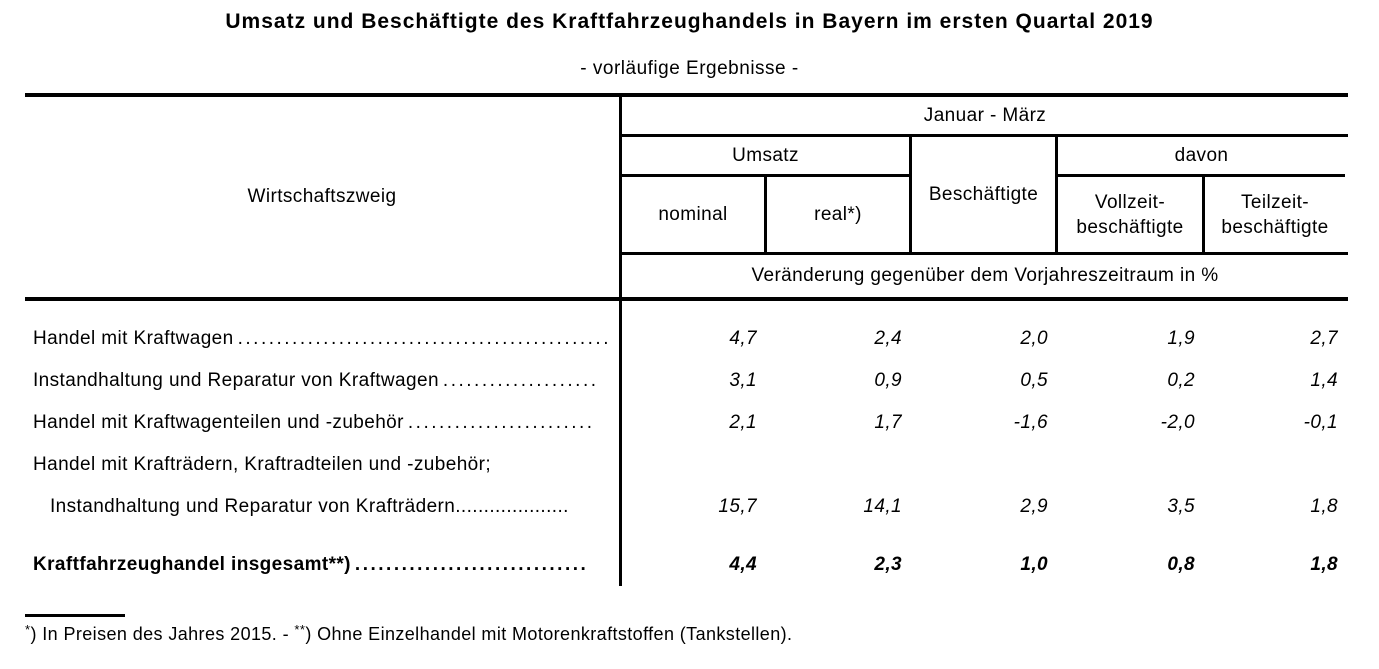  Describe the element at coordinates (1131, 214) in the screenshot. I see `column-header-vollzeit: Vollzeit- beschäftigte` at that location.